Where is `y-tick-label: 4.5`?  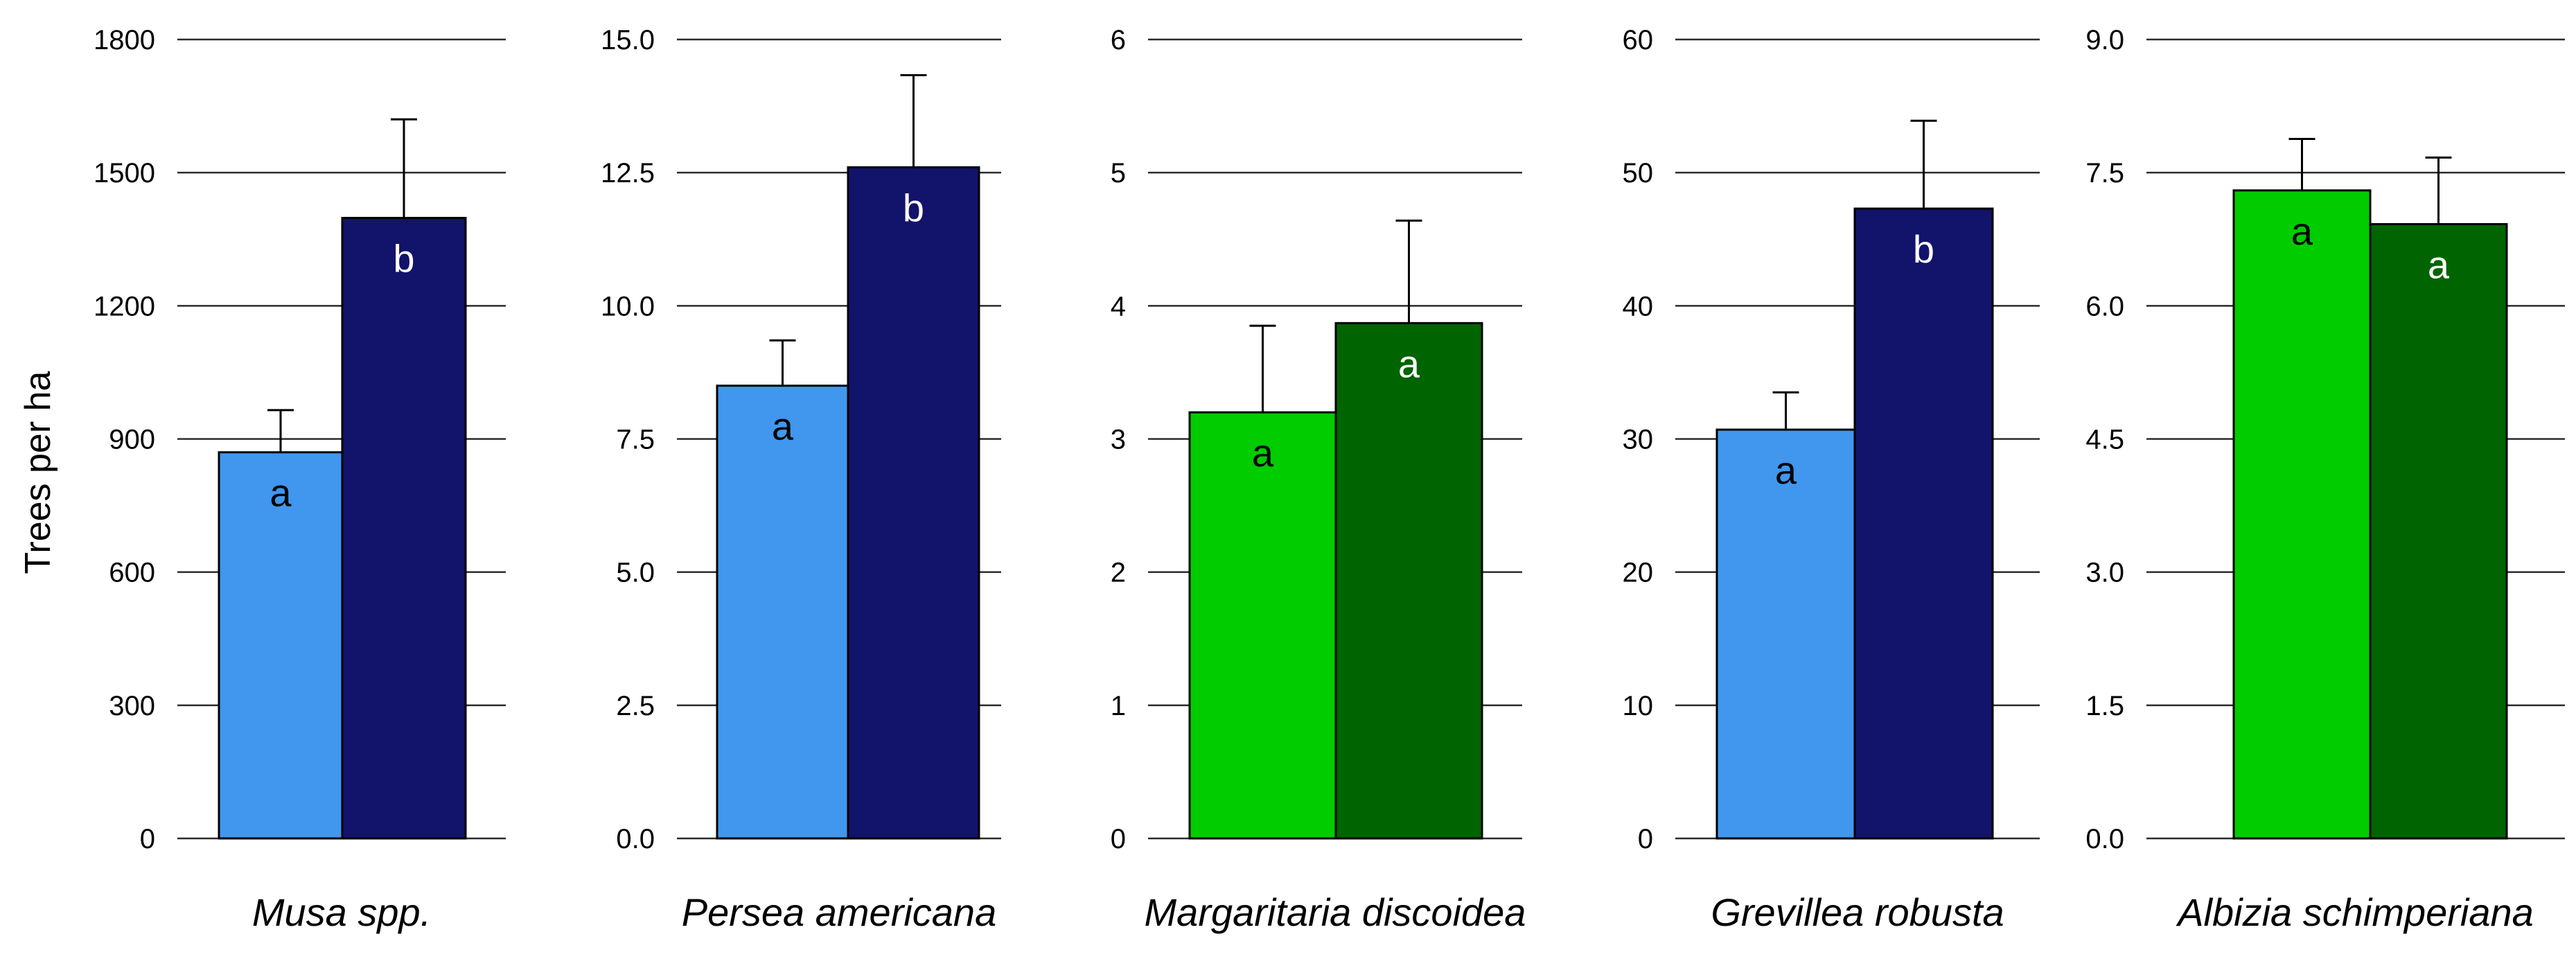
y-tick-label: 4.5 is located at coordinates (2104, 440).